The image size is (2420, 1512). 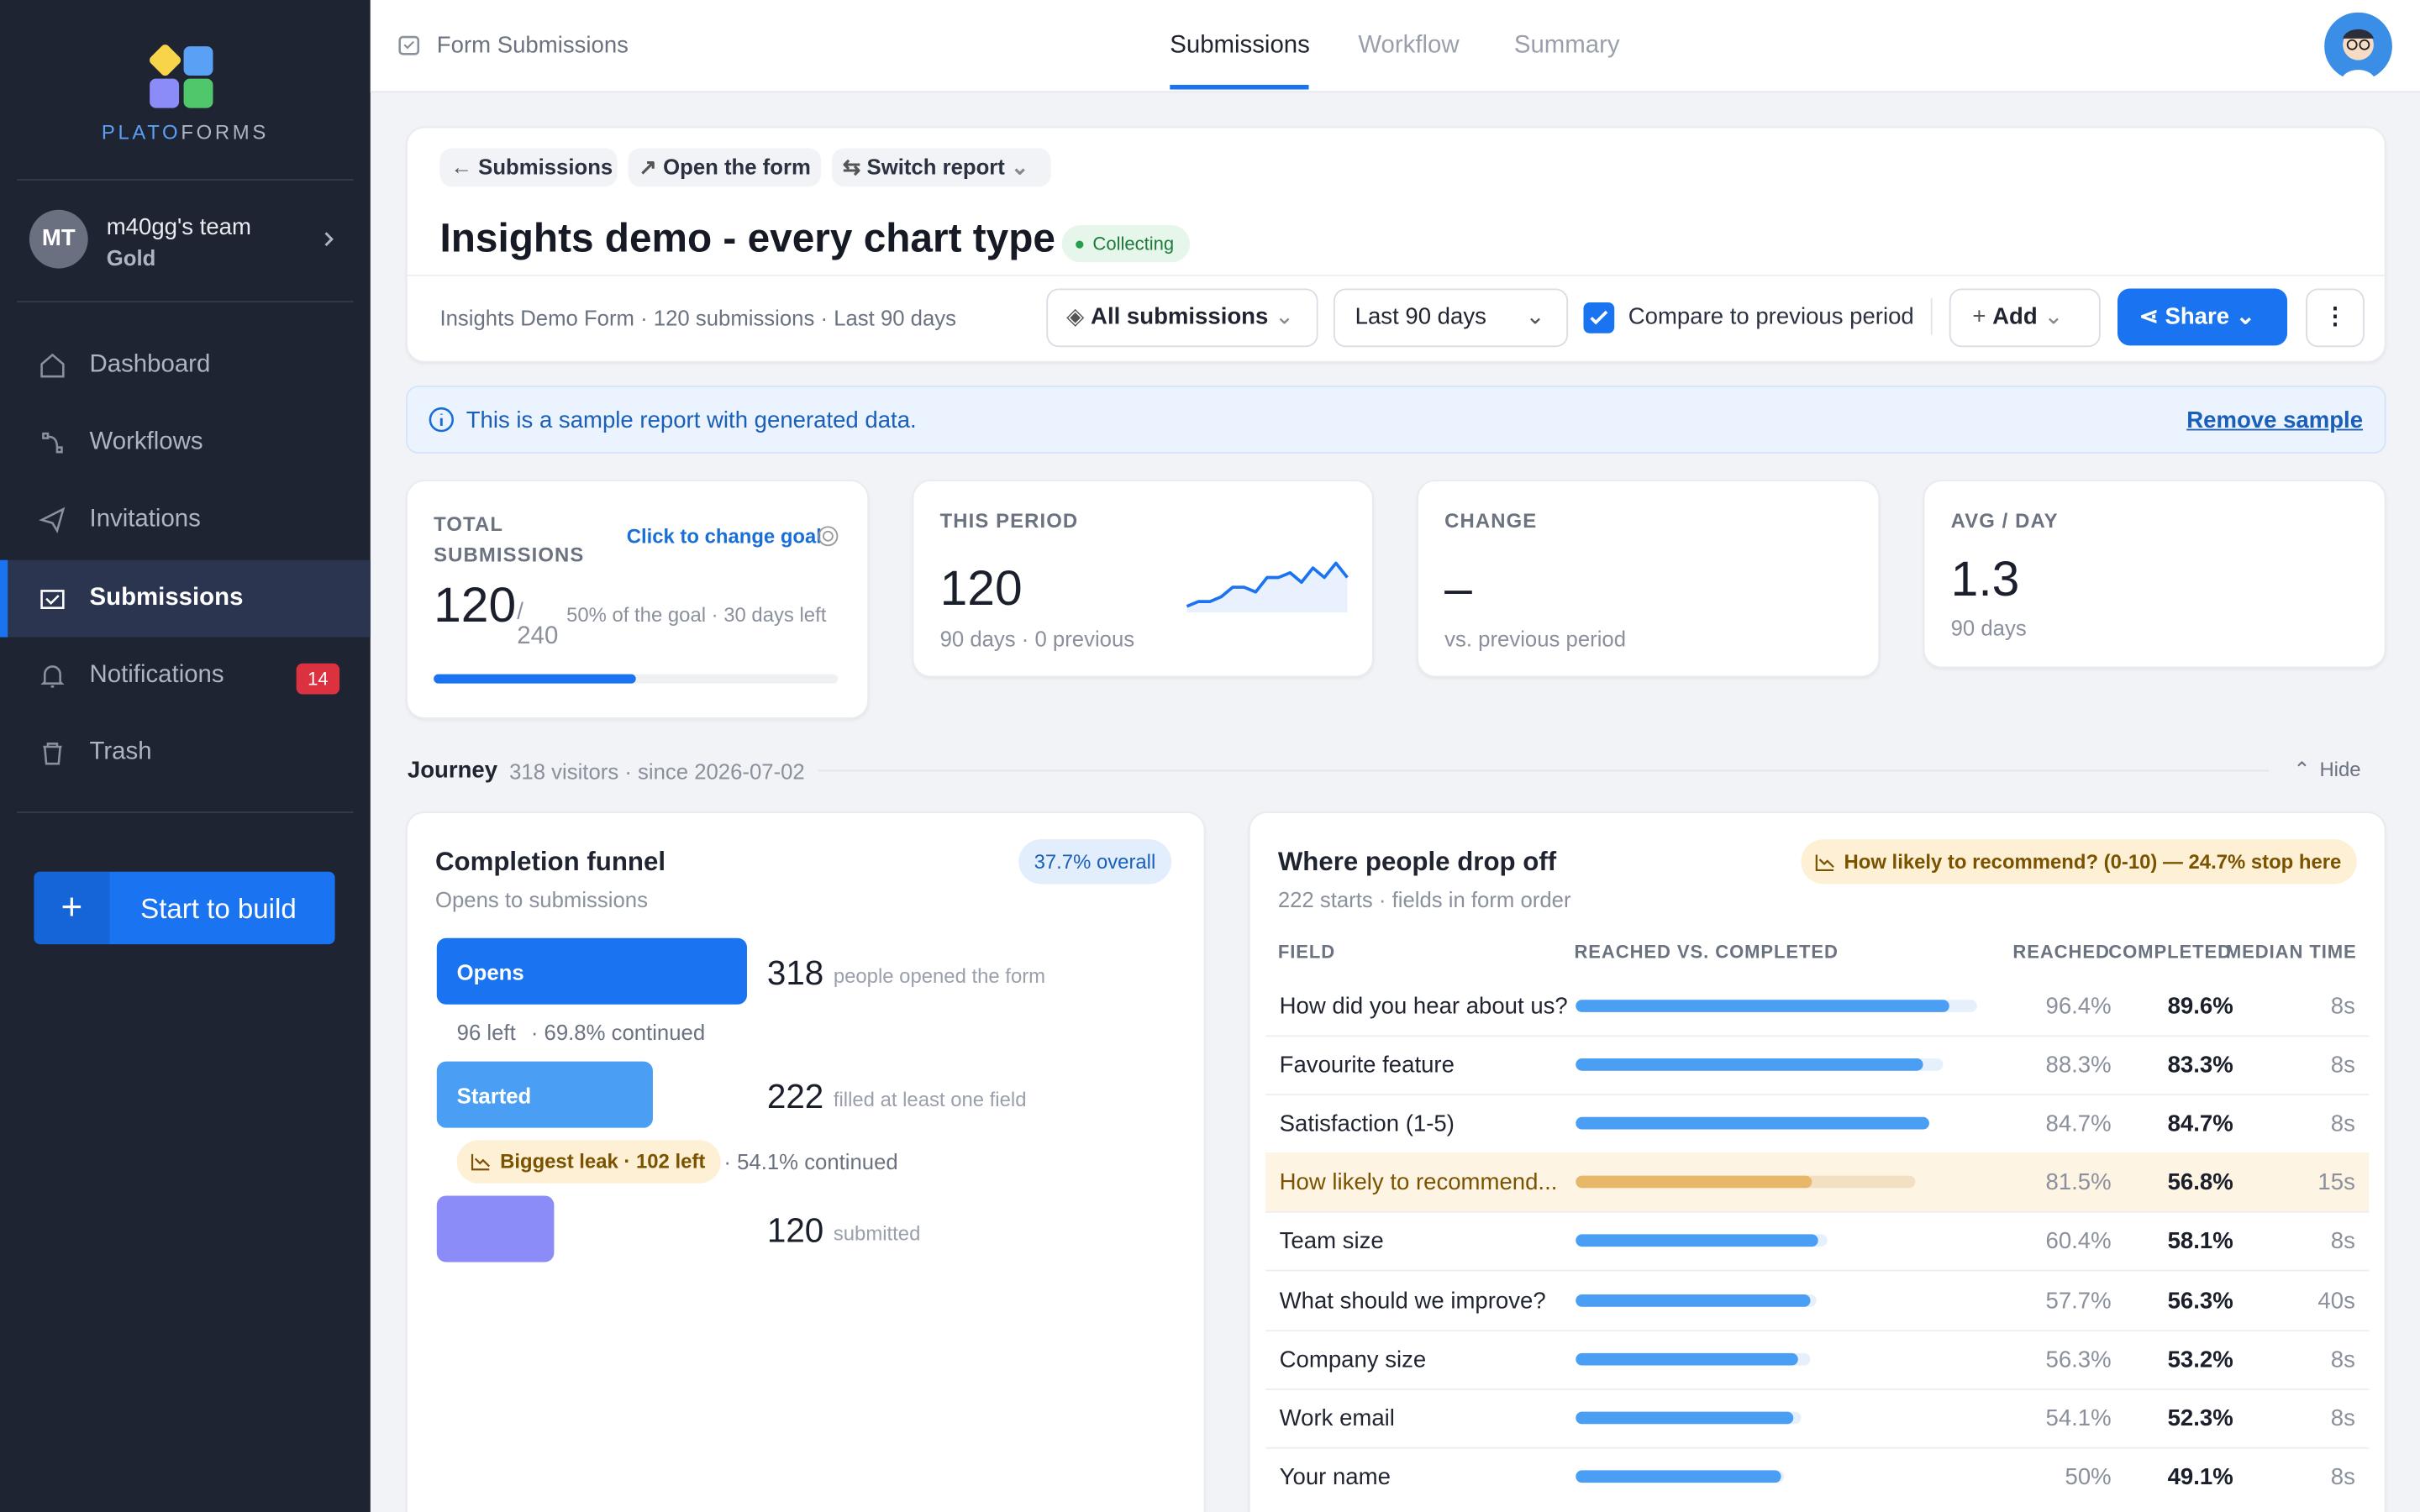 What do you see at coordinates (2154, 574) in the screenshot?
I see `kpi-avg: AVG / DAY 1.3 90 days` at bounding box center [2154, 574].